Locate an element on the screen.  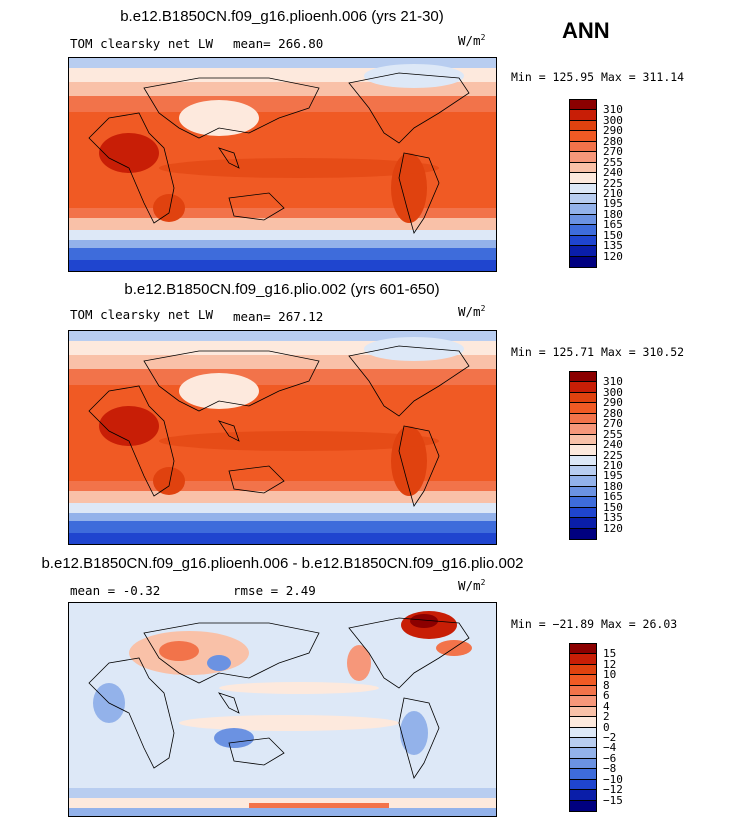
colorbar-tick-label: −15 is located at coordinates (613, 800).